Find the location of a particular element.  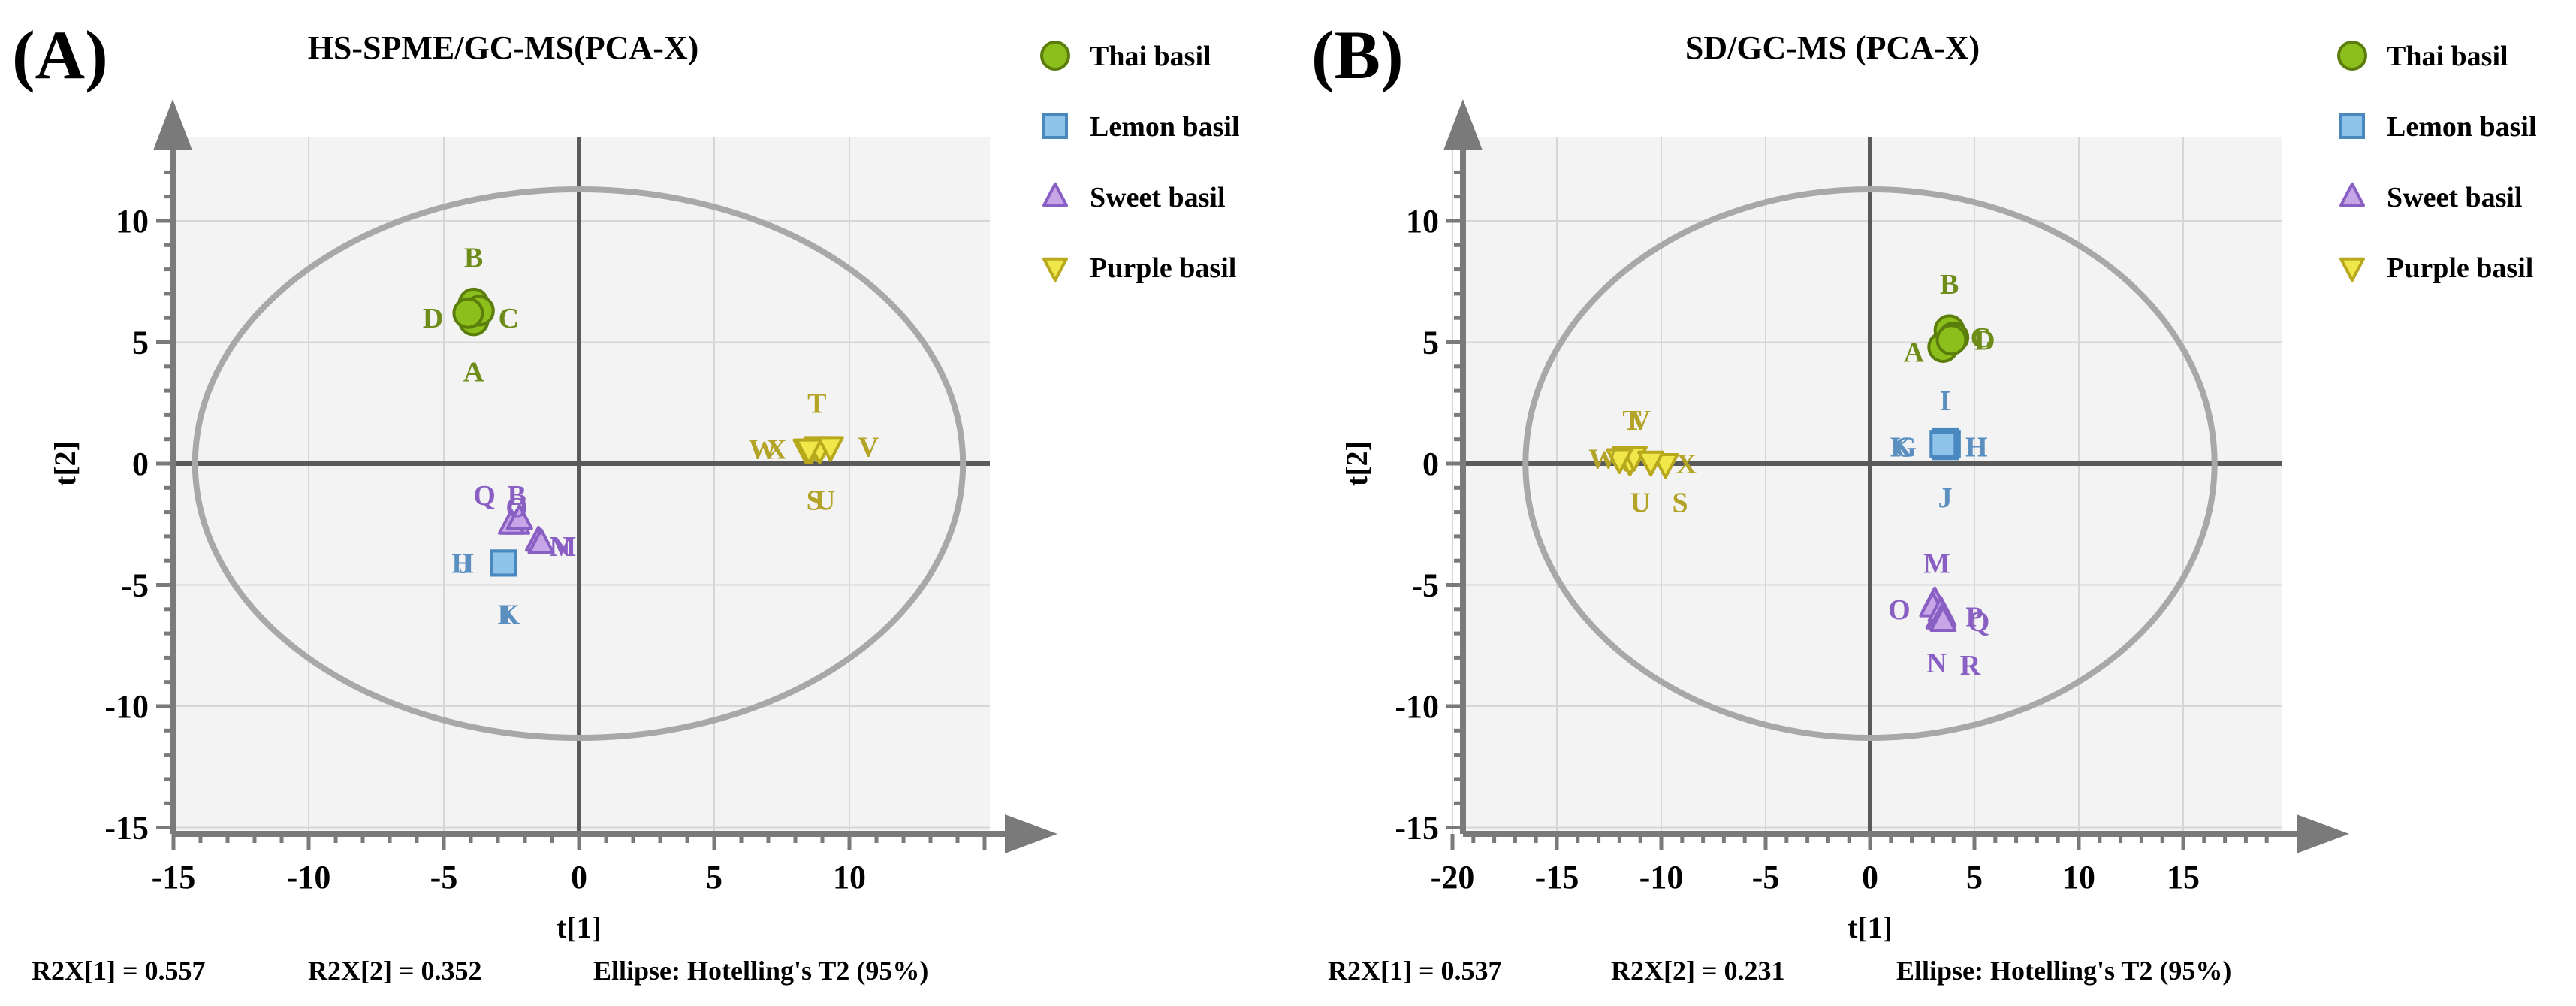

legend-marker-square is located at coordinates (2352, 126).